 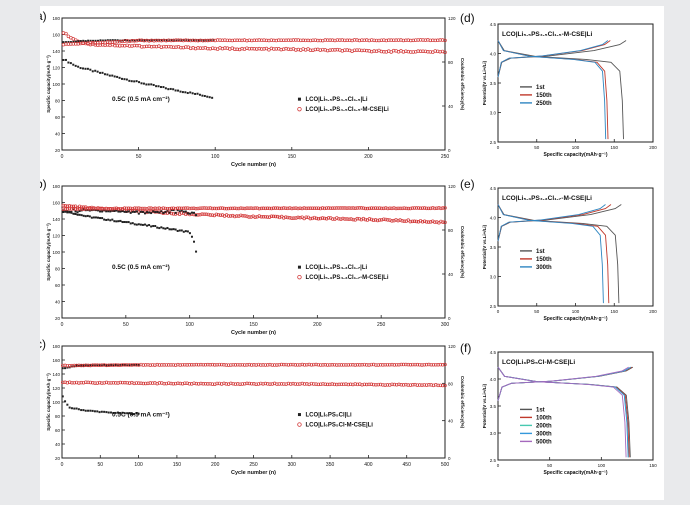 I want to click on y-tick-label: 40, so click(x=58, y=444).